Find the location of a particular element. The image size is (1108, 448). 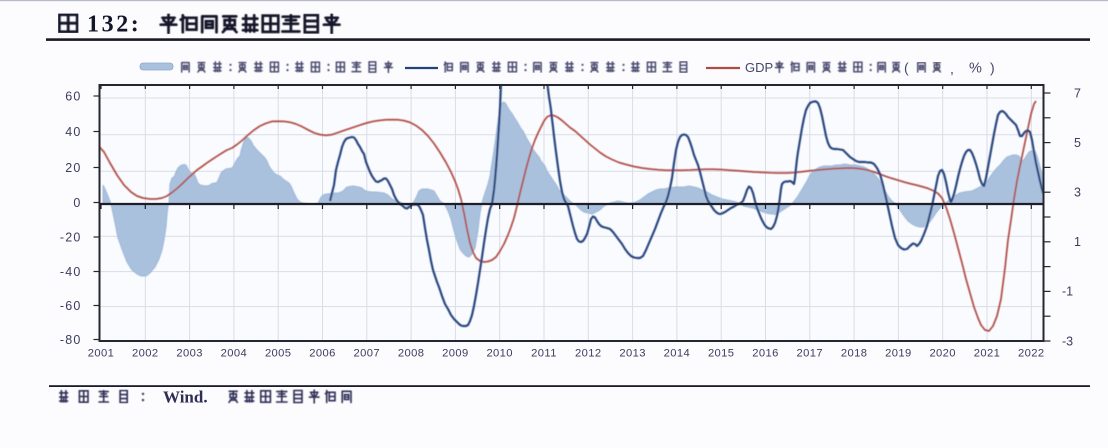

svg-text: 2022 is located at coordinates (1031, 354).